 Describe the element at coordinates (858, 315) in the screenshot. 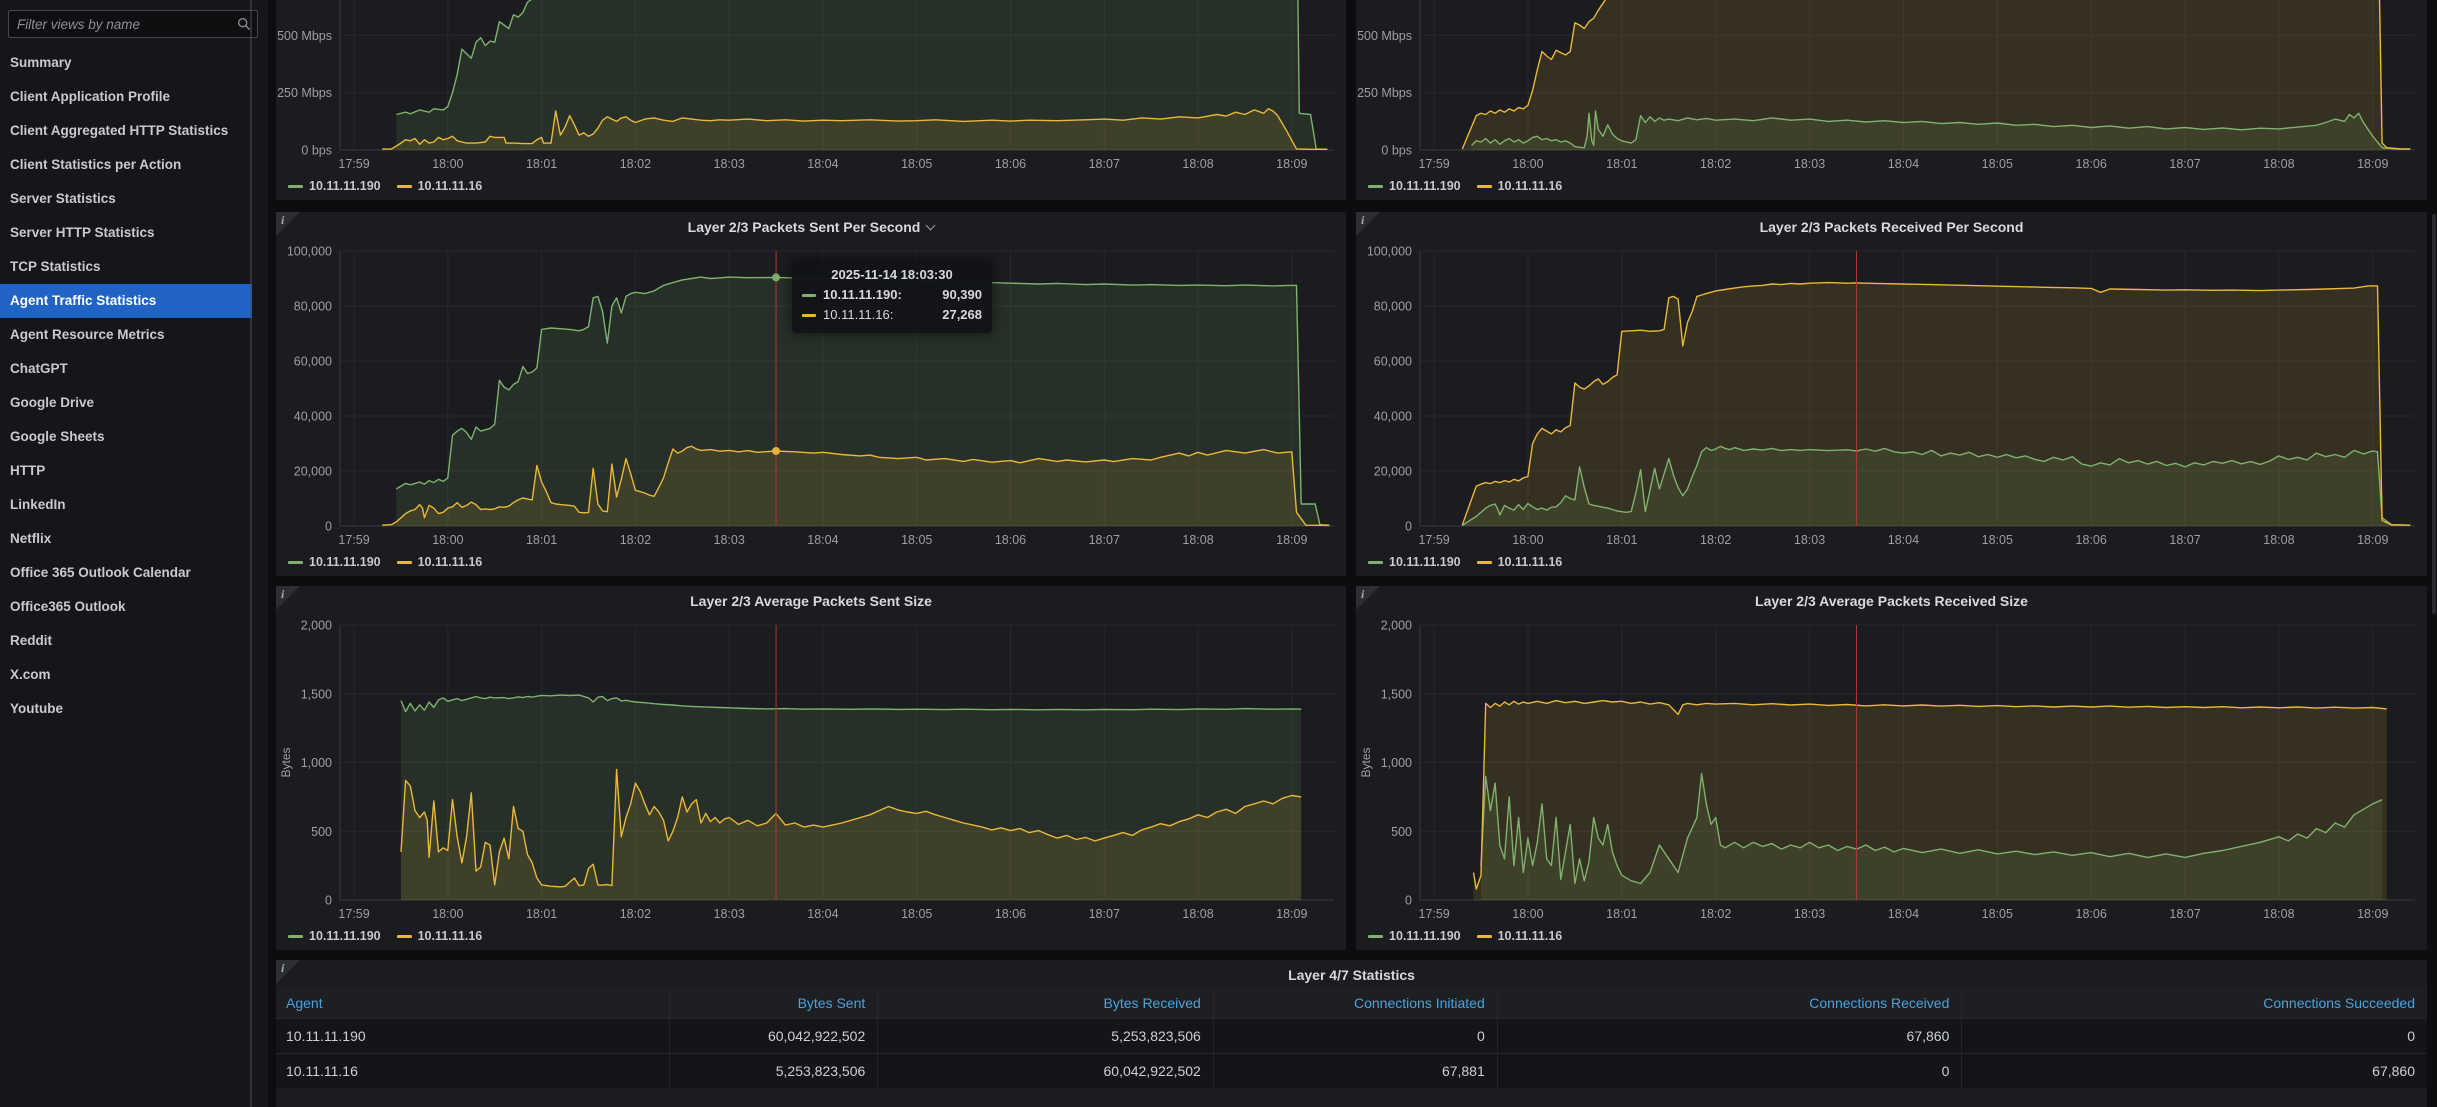

I see `tooltip-series-name: 10.11.11.16:` at that location.